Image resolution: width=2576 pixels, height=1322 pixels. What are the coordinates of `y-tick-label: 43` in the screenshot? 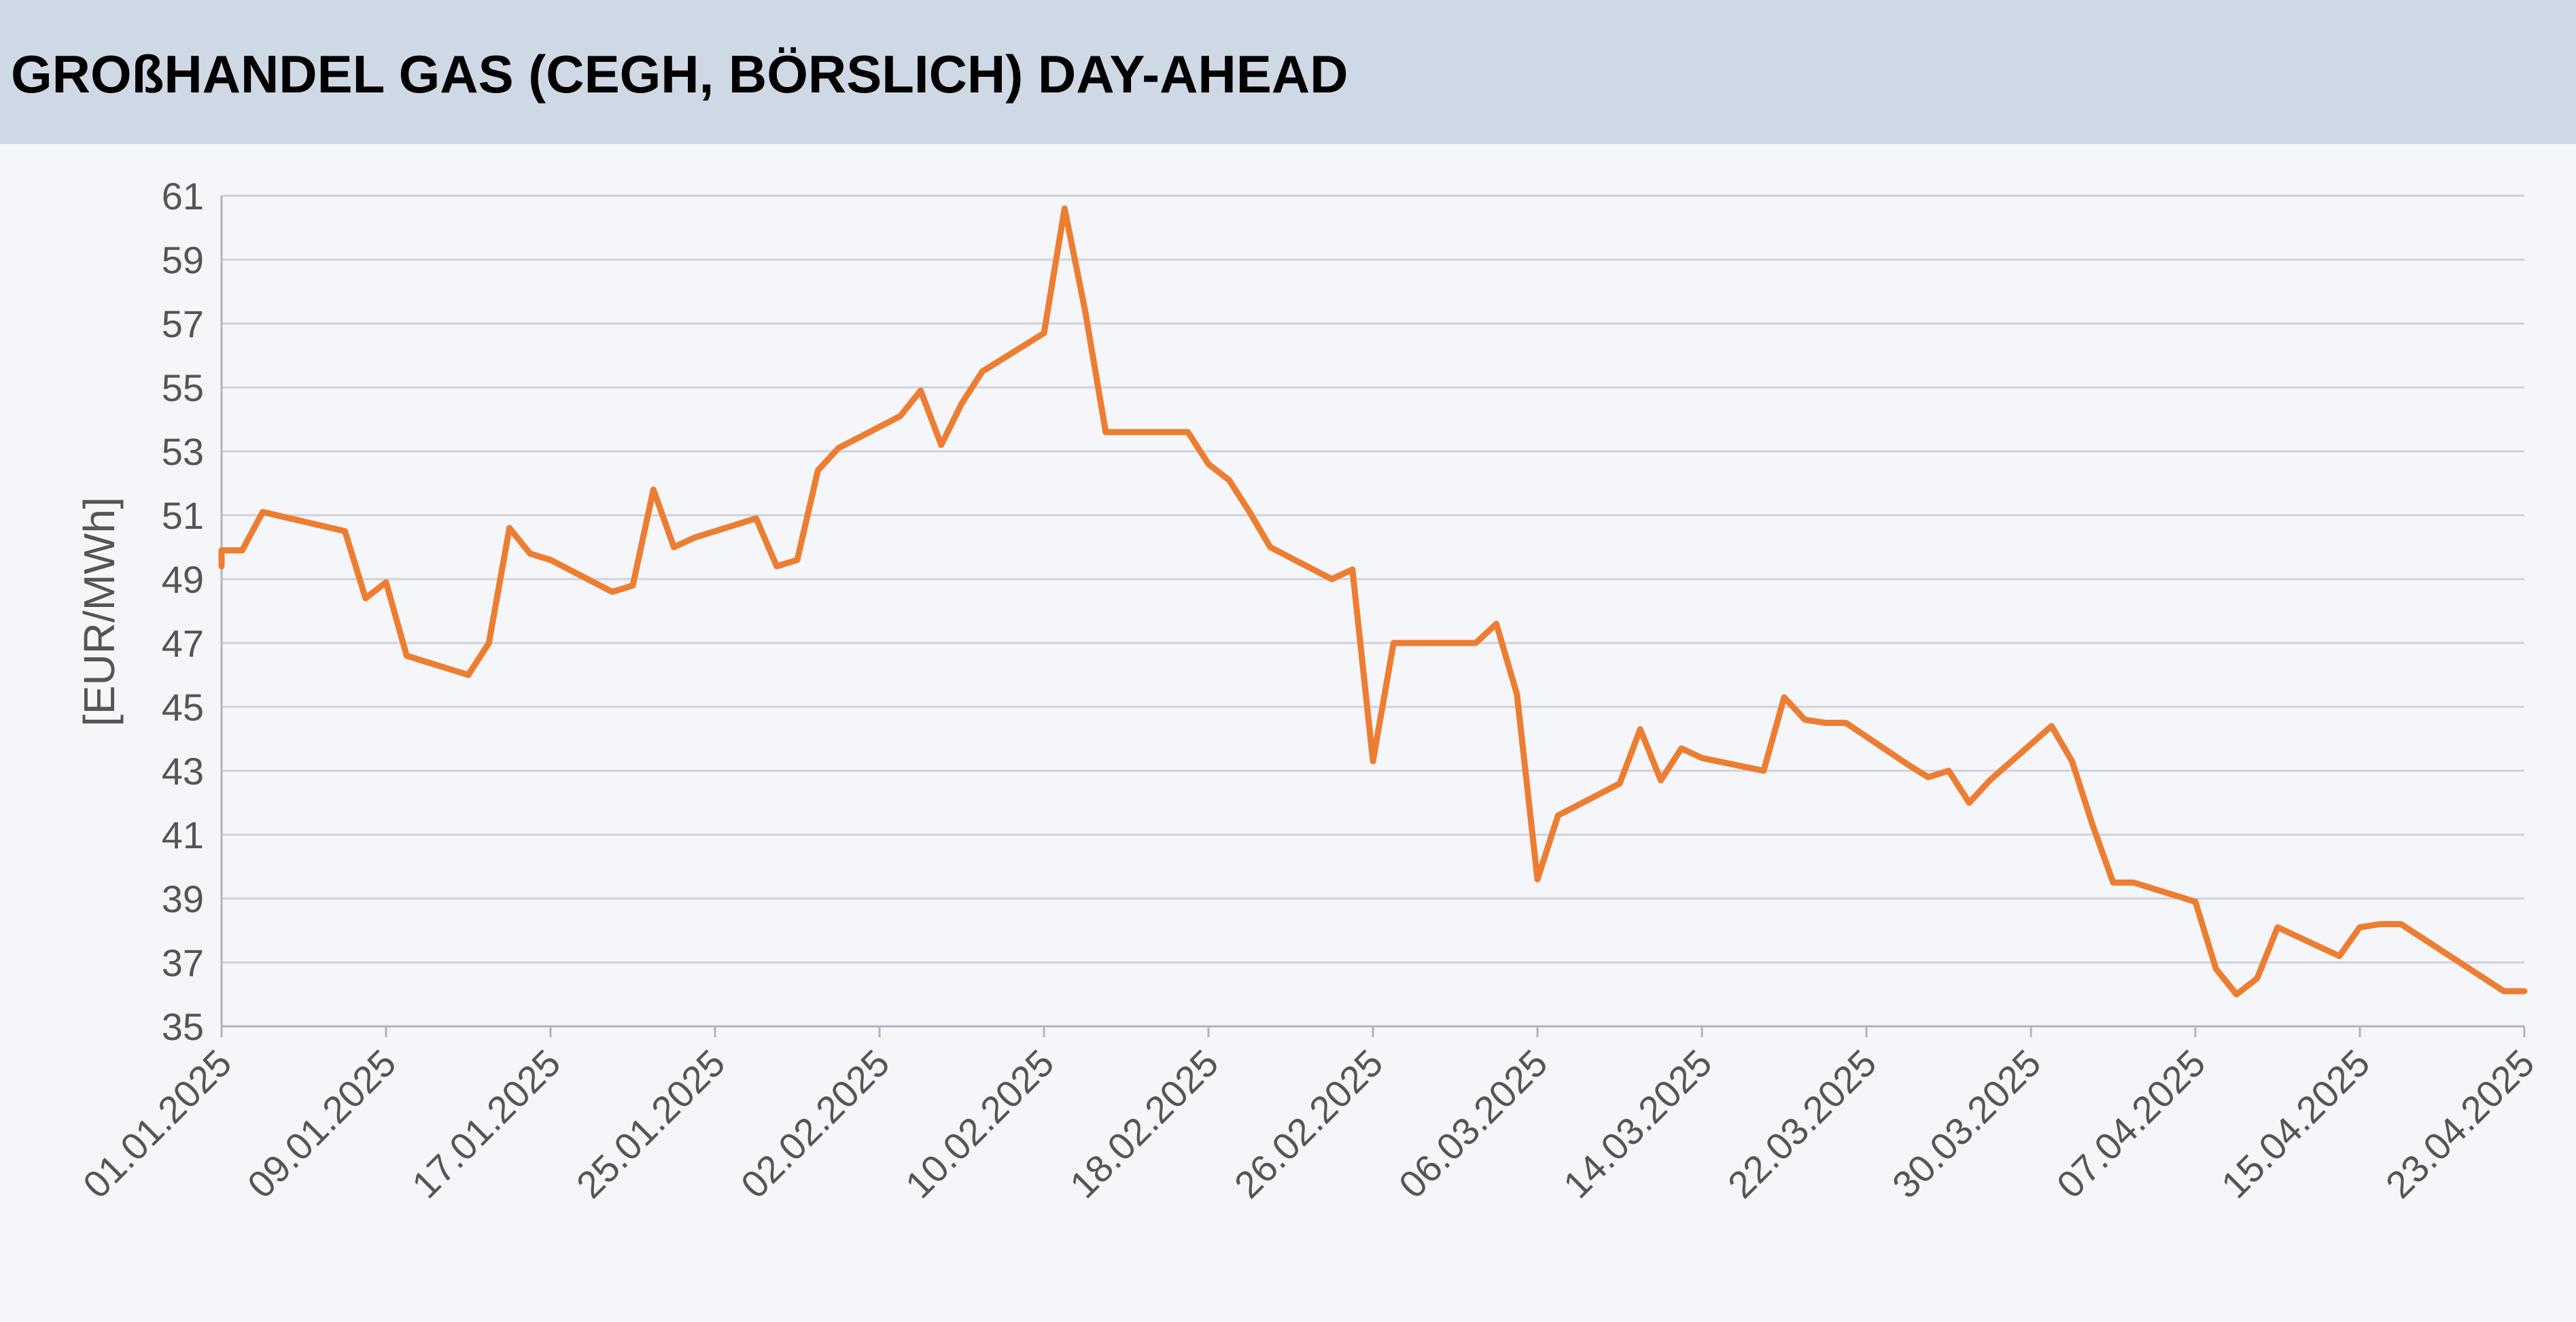 It's located at (183, 771).